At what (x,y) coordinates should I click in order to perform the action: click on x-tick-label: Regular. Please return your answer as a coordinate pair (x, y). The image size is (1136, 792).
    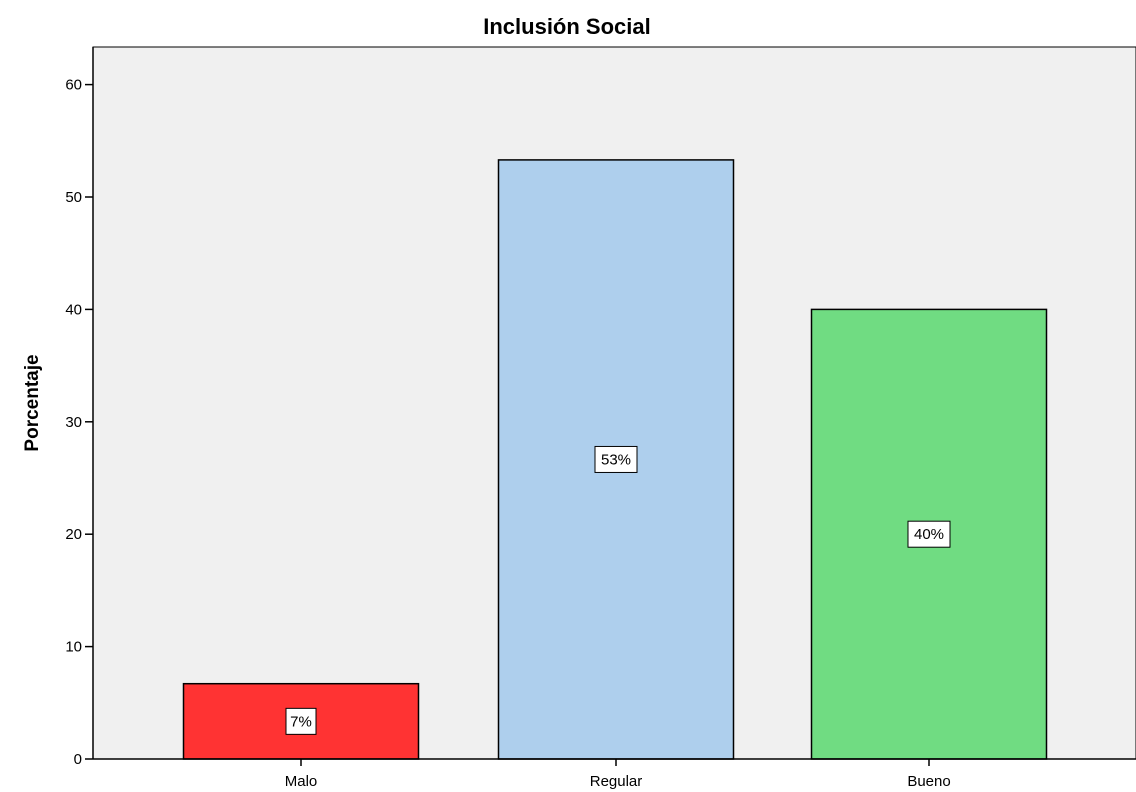
    Looking at the image, I should click on (616, 781).